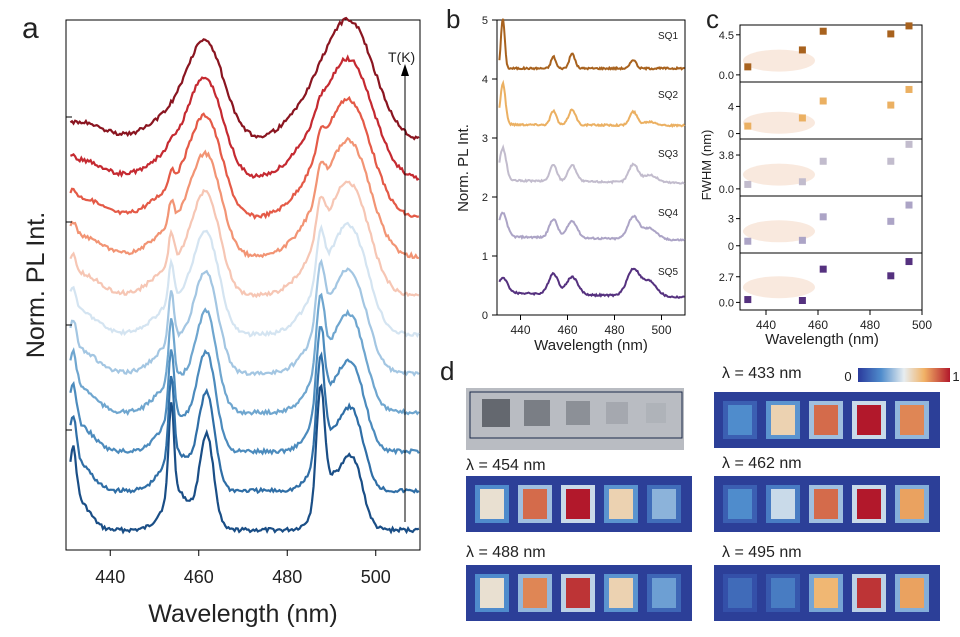 The width and height of the screenshot is (960, 637). Describe the element at coordinates (36, 285) in the screenshot. I see `panel-a-ylabel: Norm. PL Int.` at that location.